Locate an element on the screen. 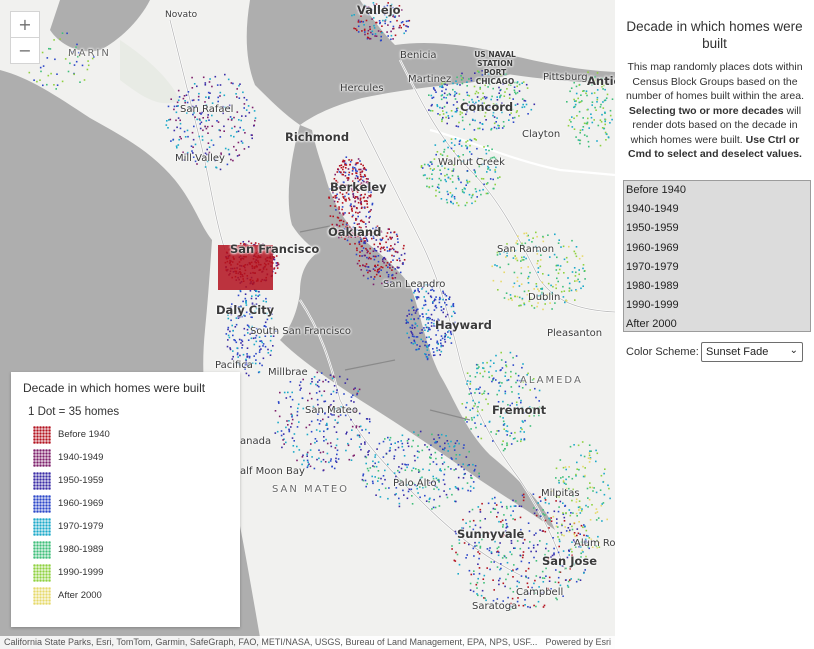 This screenshot has width=814, height=649. place-label-berkeley: Berkeley is located at coordinates (358, 187).